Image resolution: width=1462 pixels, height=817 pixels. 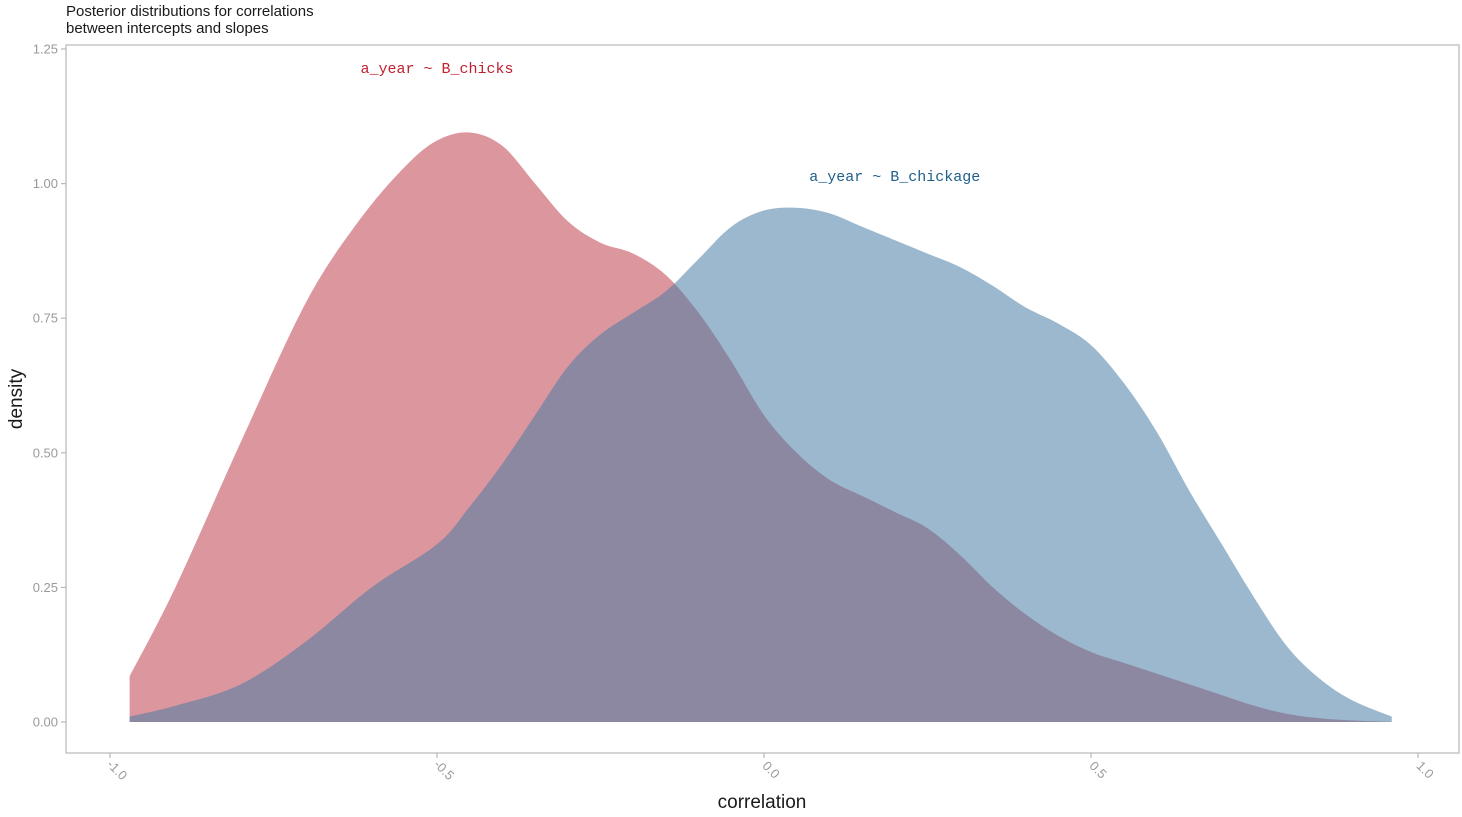 I want to click on x-axis: -1.0 -0.5 0.0 0.5 1.0, so click(x=770, y=768).